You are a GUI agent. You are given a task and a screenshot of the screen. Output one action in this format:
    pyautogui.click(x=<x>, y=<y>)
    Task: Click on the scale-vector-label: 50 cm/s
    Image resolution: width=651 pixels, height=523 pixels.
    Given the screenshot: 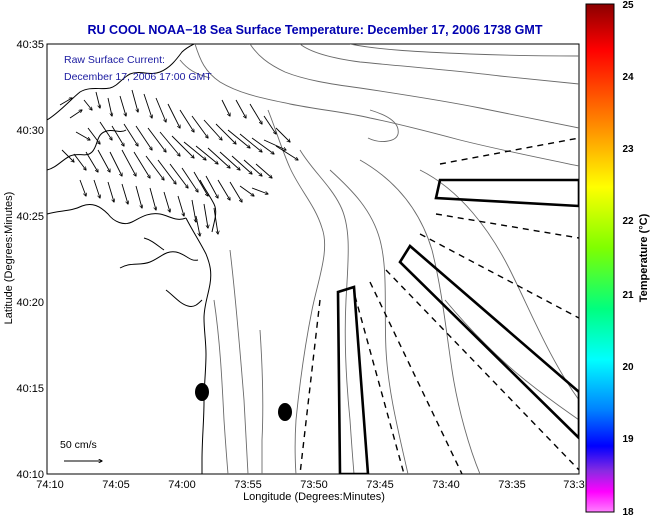 What is the action you would take?
    pyautogui.click(x=78, y=445)
    